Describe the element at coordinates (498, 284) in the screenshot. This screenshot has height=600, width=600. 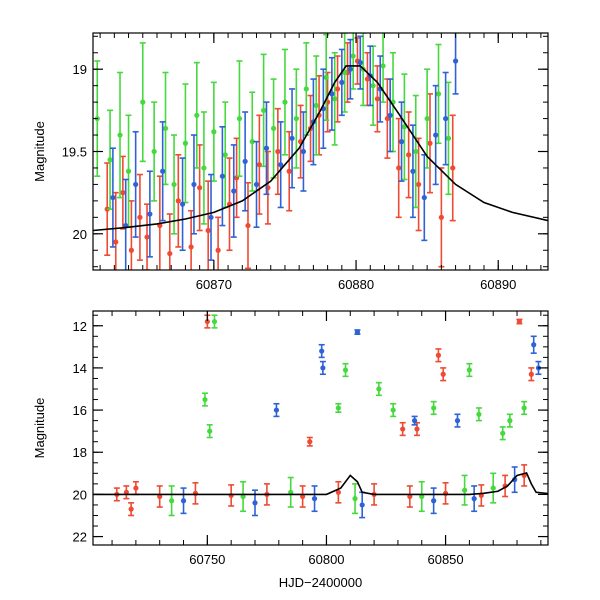
I see `x-tick-label: 60890` at that location.